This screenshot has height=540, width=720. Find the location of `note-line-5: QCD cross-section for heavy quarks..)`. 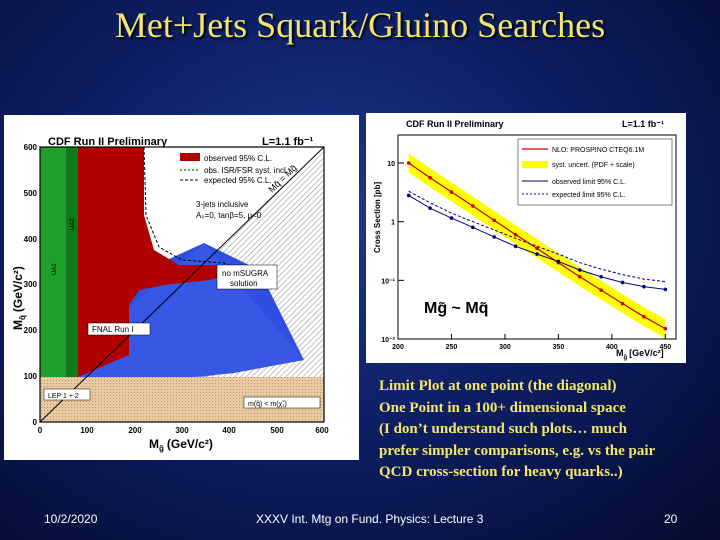

note-line-5: QCD cross-section for heavy quarks..) is located at coordinates (501, 472).